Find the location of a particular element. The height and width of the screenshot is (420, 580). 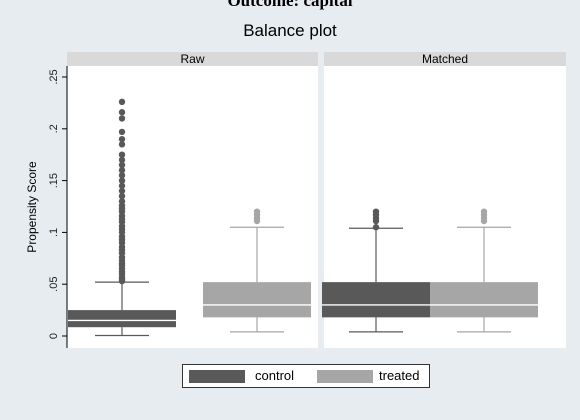

legend-swatch-control is located at coordinates (217, 376).